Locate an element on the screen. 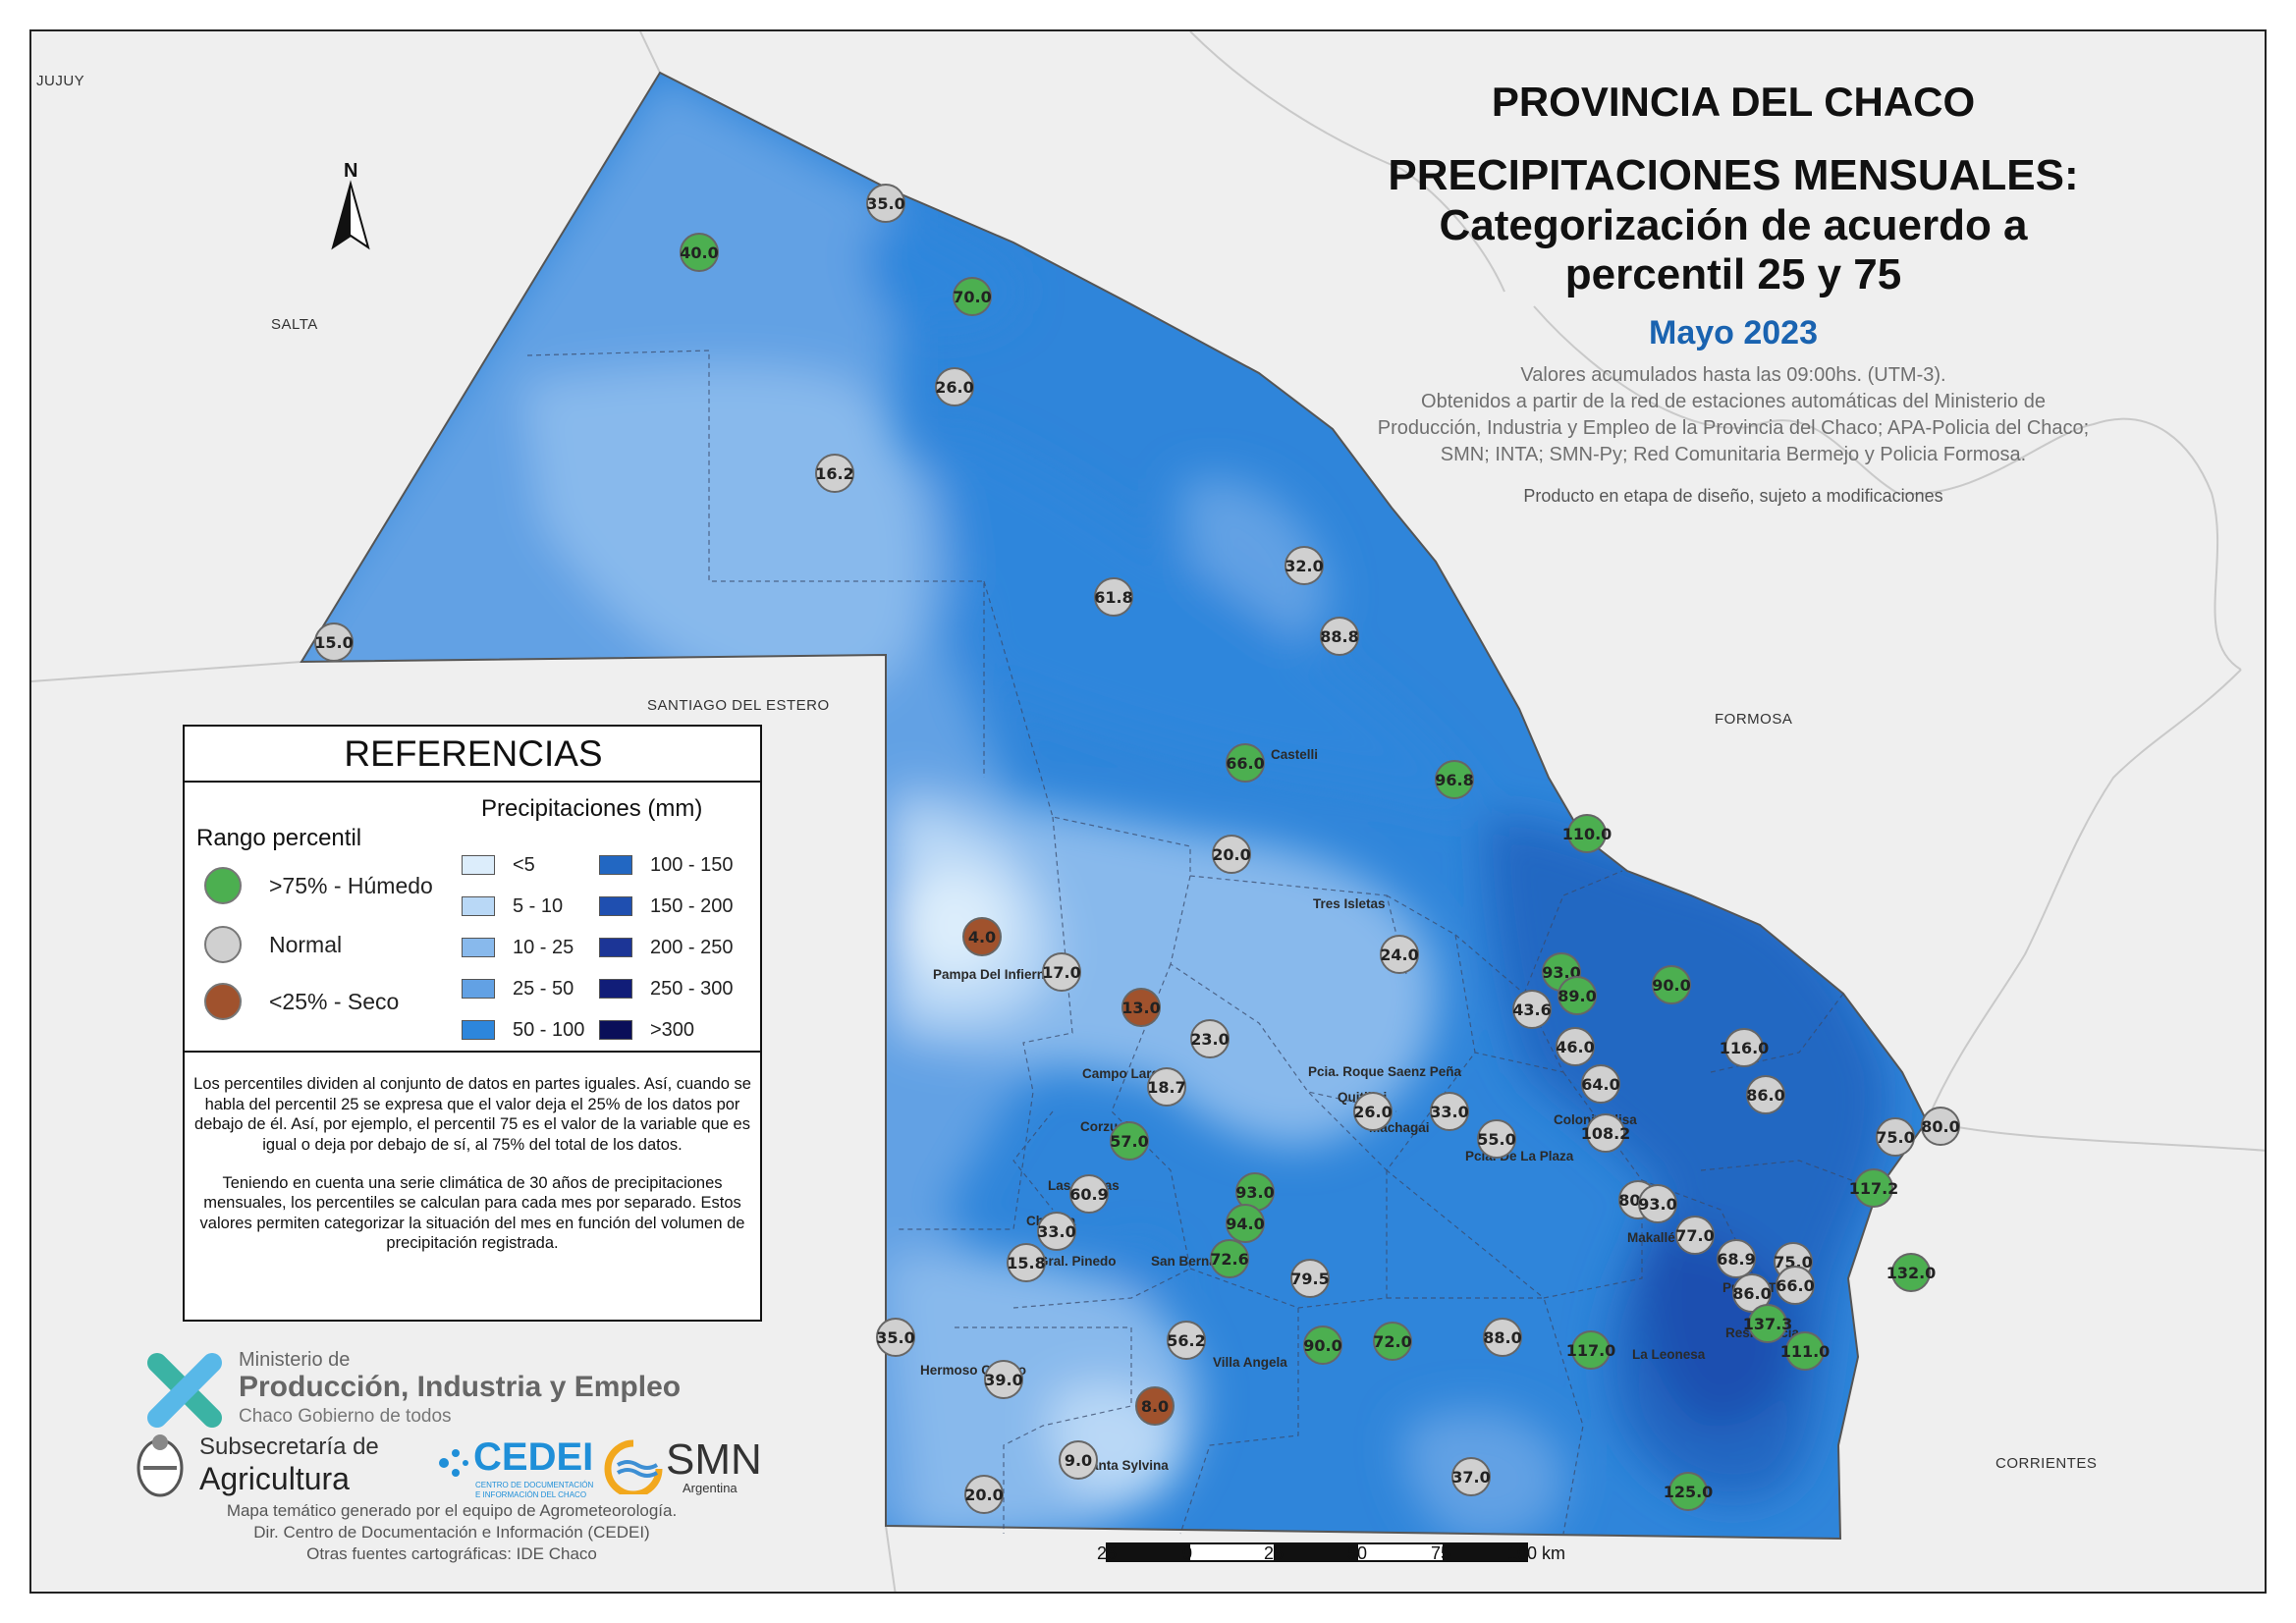 The width and height of the screenshot is (2296, 1623). map-title: PROVINCIA DEL CHACO is located at coordinates (1733, 102).